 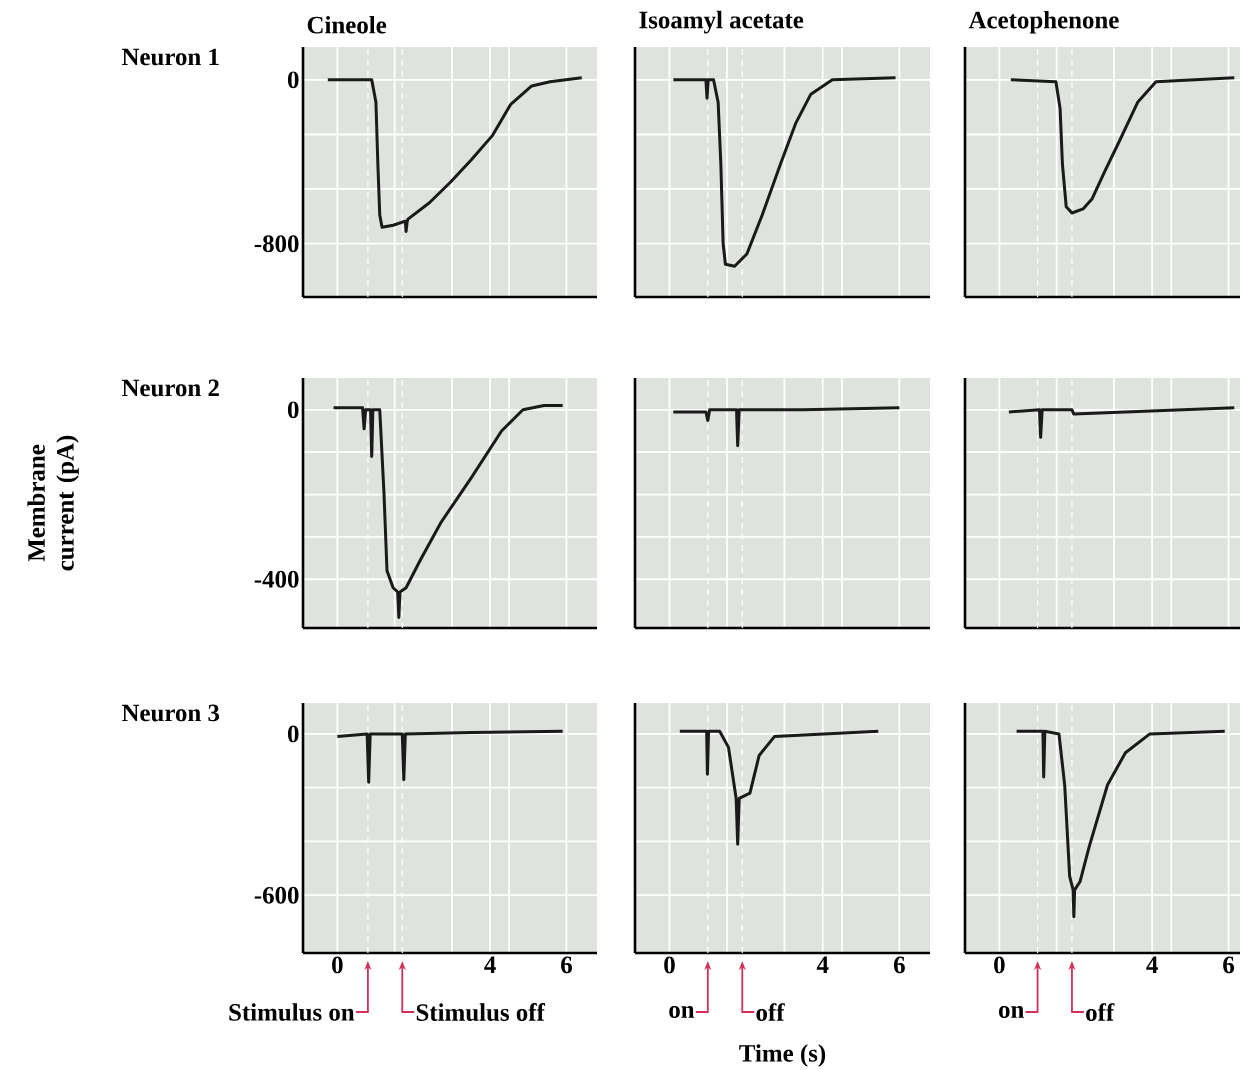 I want to click on y-axis-title: Membrane current (pA), so click(x=53, y=503).